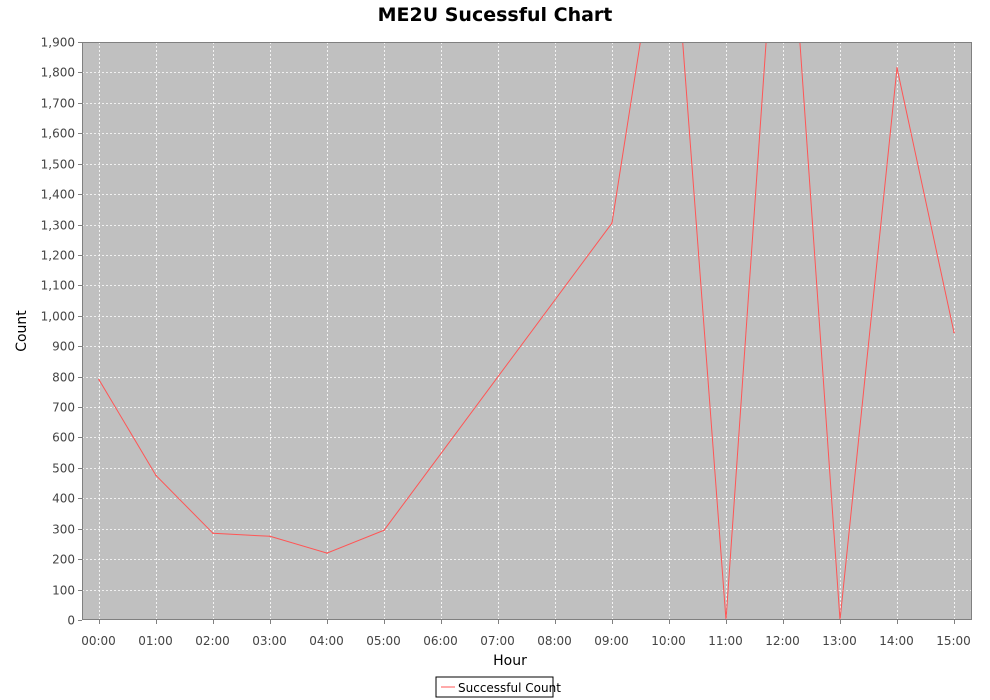 This screenshot has height=700, width=990. What do you see at coordinates (58, 195) in the screenshot?
I see `y-tick-label: 1,400` at bounding box center [58, 195].